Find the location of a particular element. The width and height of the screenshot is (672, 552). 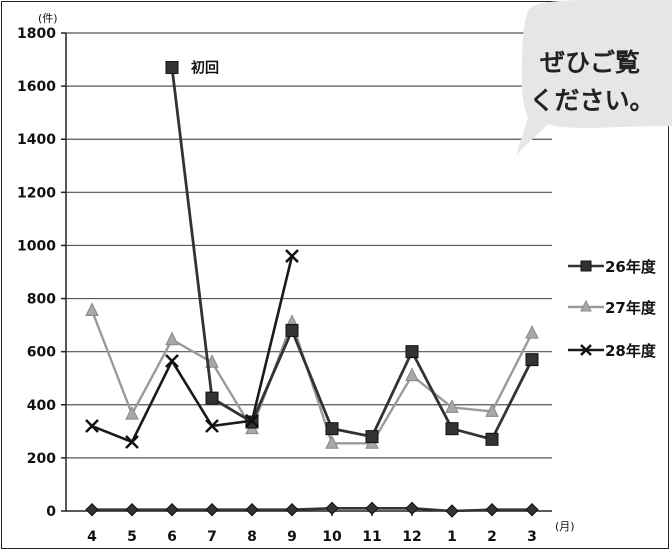

y-tick-label: 1200 is located at coordinates (36, 193).